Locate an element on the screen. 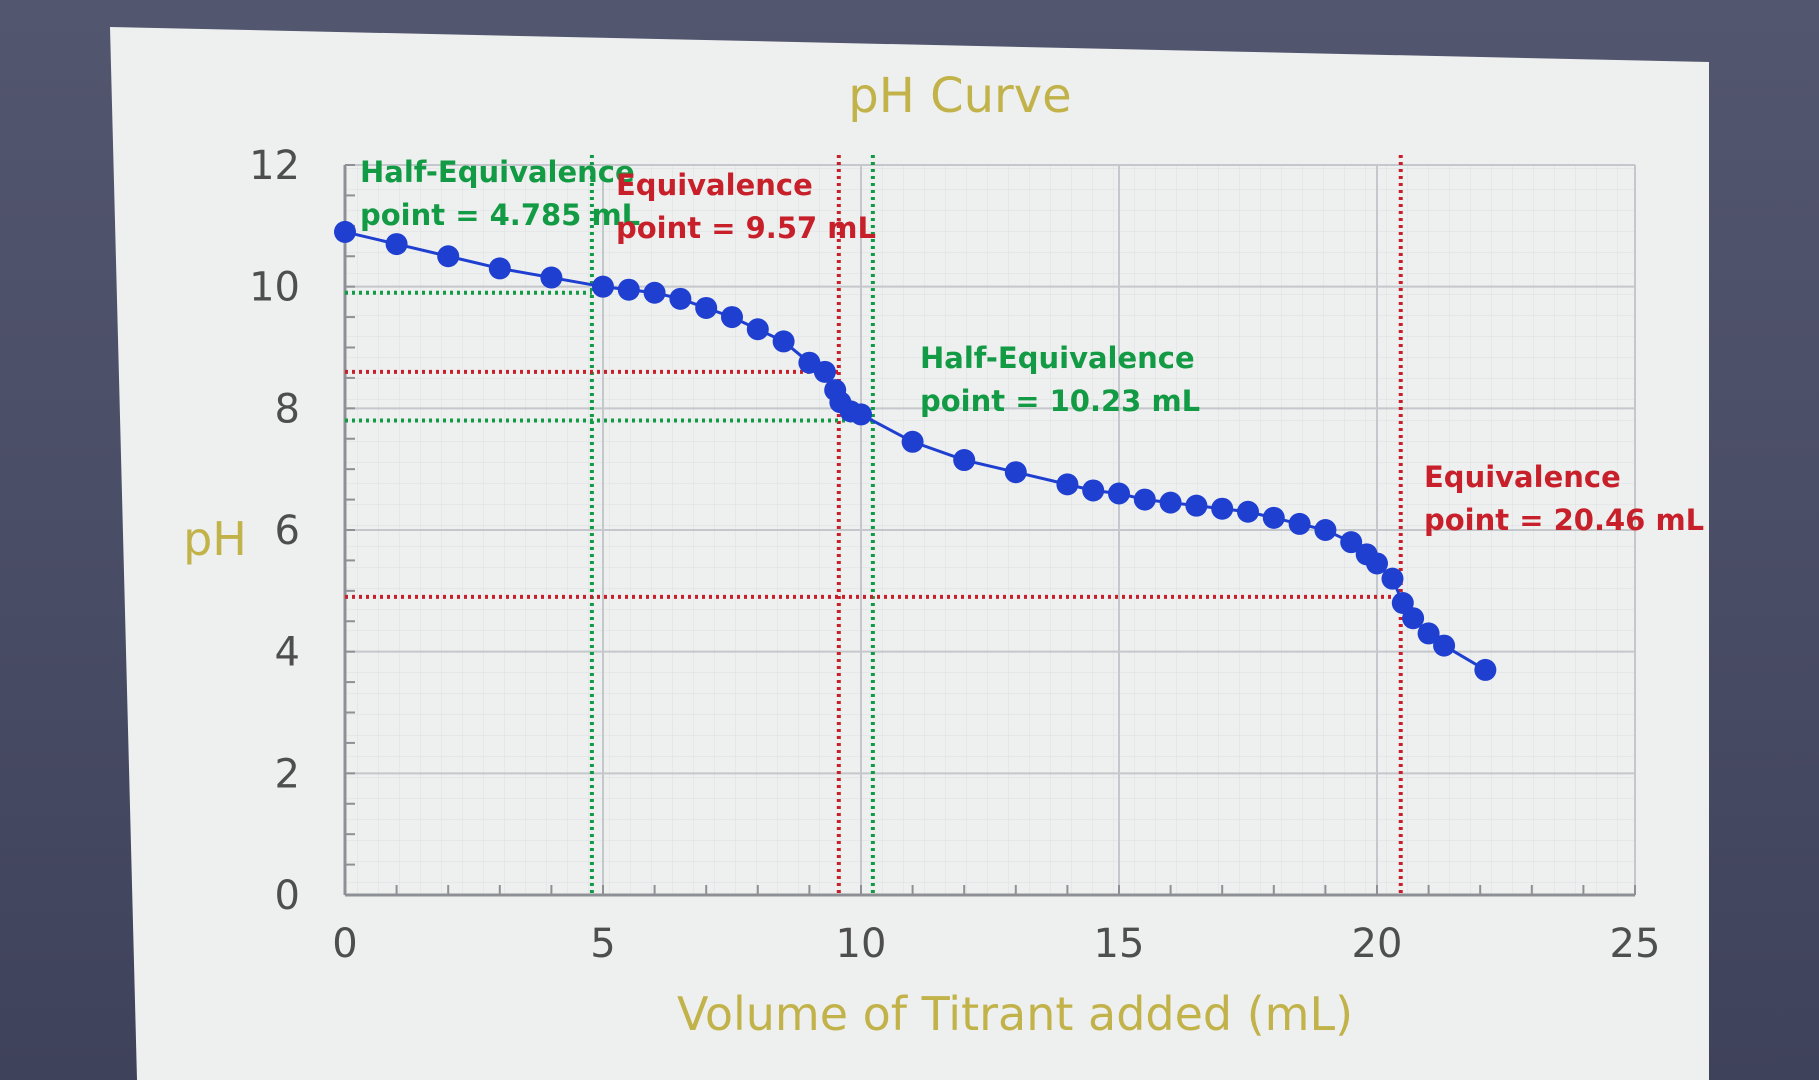 The image size is (1819, 1080). x-tick-label: 10 is located at coordinates (861, 944).